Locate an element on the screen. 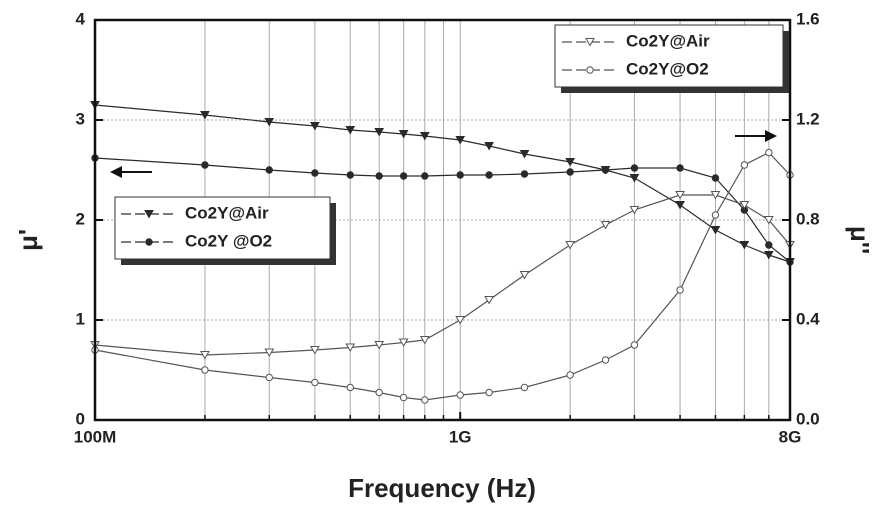  x-tick-label: 8G is located at coordinates (790, 436).